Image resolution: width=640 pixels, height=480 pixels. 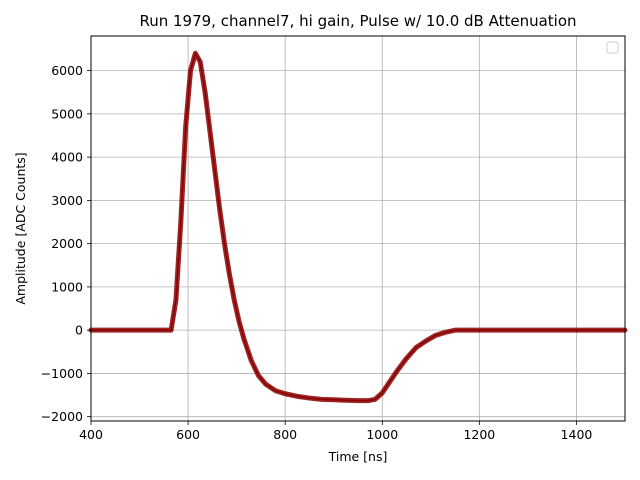 I want to click on y-tick-label: 1000, so click(x=67, y=286).